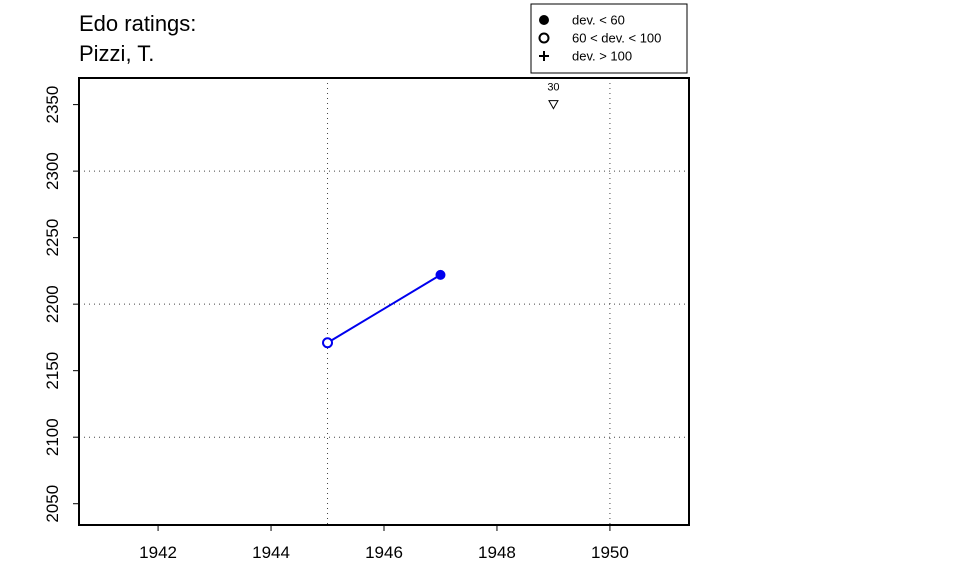  What do you see at coordinates (52, 238) in the screenshot?
I see `y-tick-label: 2250` at bounding box center [52, 238].